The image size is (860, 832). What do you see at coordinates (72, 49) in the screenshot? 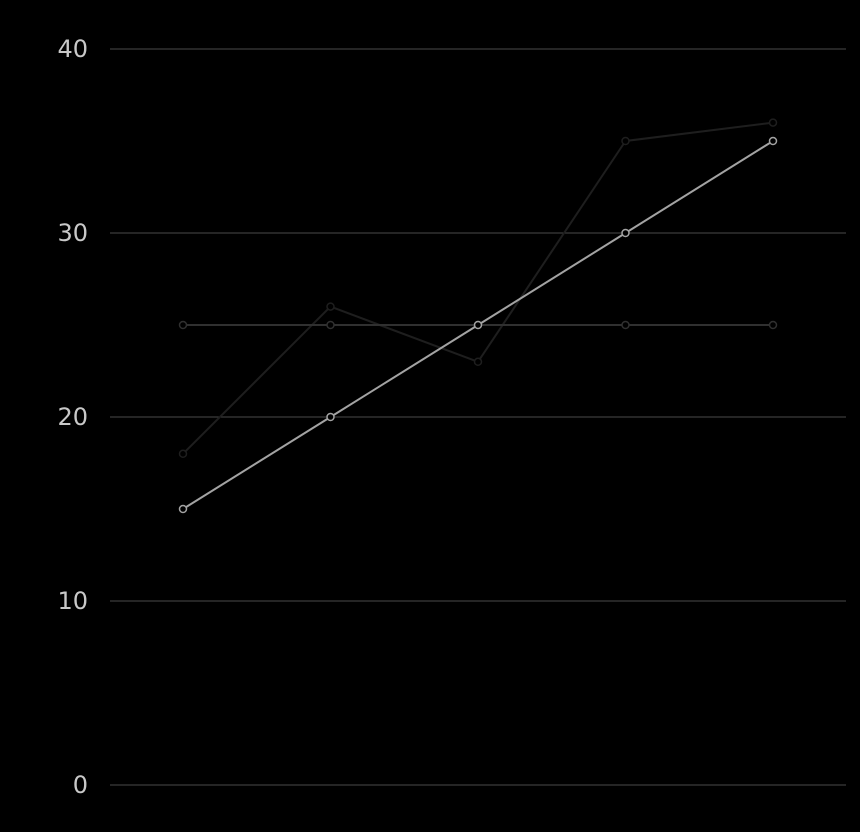
I see `y-tick-label-40: 40` at bounding box center [72, 49].